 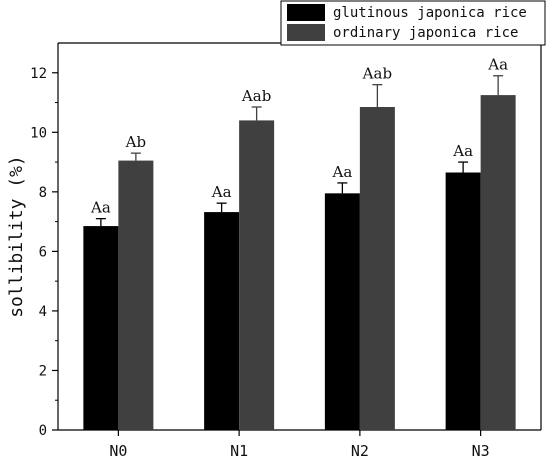 What do you see at coordinates (43, 431) in the screenshot?
I see `y-tick-label: 0` at bounding box center [43, 431].